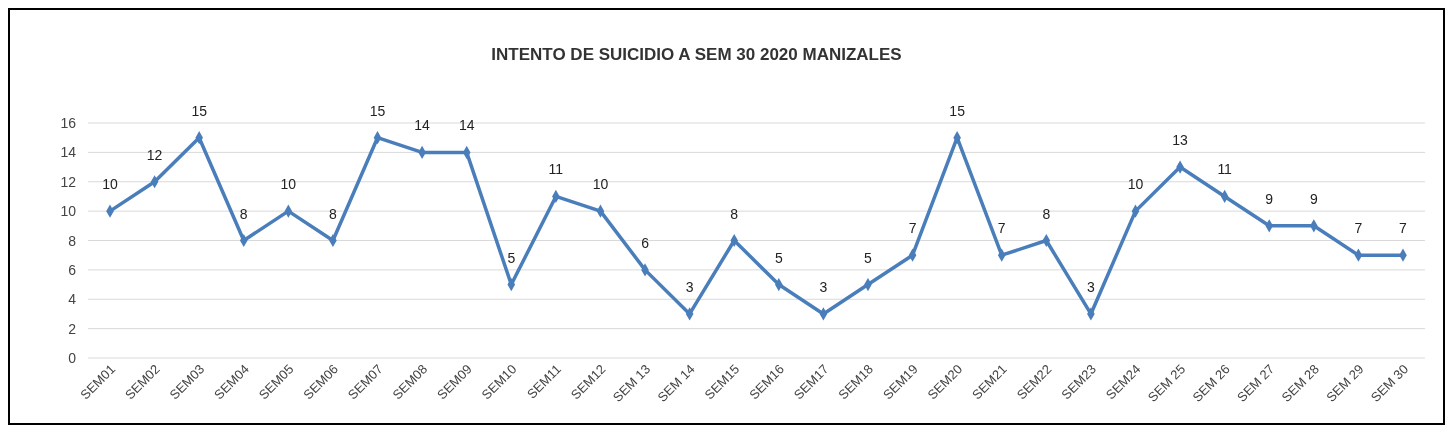  Describe the element at coordinates (72, 328) in the screenshot. I see `y-tick-label: 2` at that location.